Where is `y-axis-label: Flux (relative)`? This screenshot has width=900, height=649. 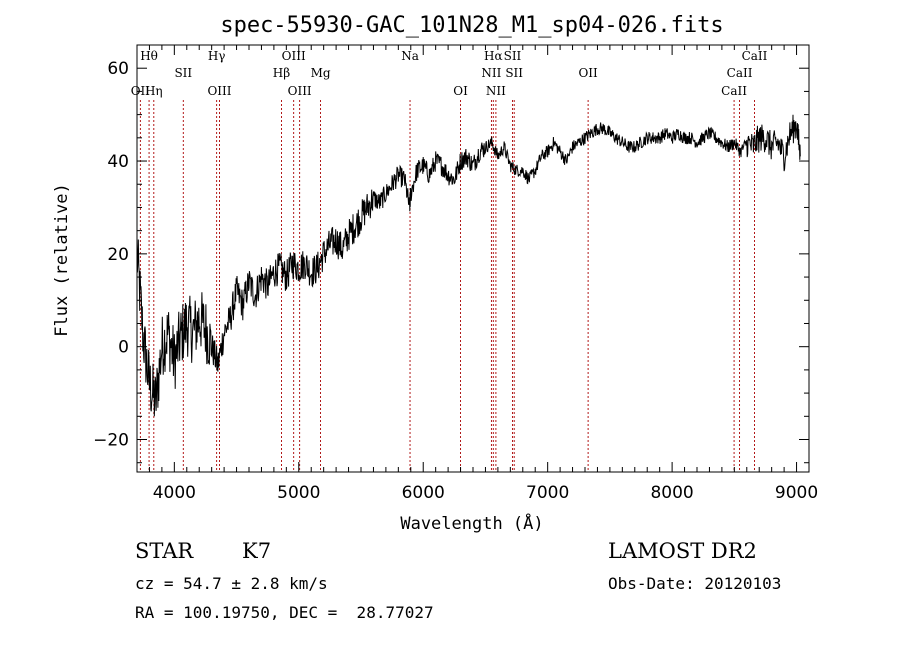 y-axis-label: Flux (relative) is located at coordinates (62, 260).